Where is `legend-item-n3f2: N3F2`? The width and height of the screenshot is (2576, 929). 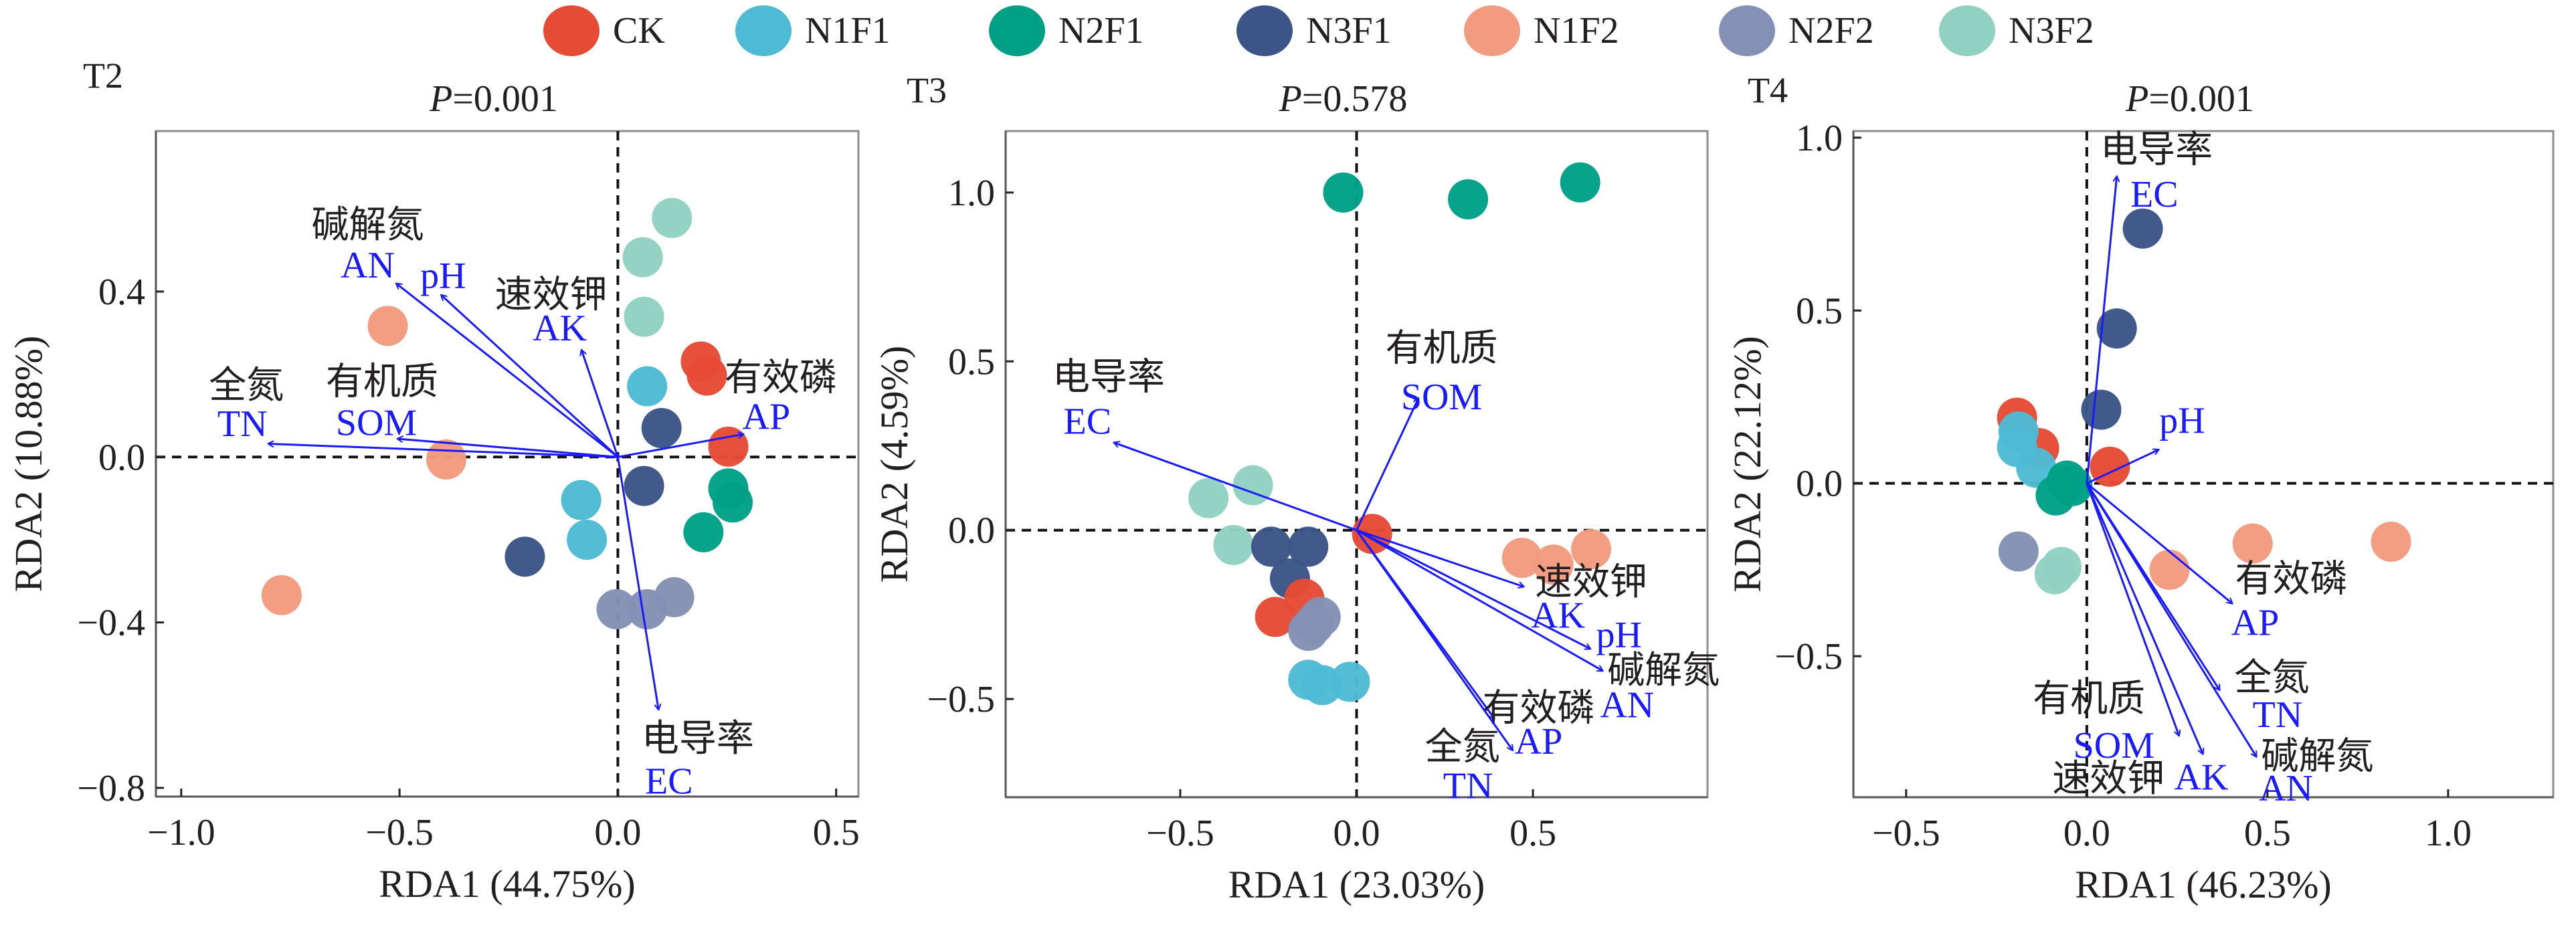
legend-item-n3f2: N3F2 is located at coordinates (2016, 31).